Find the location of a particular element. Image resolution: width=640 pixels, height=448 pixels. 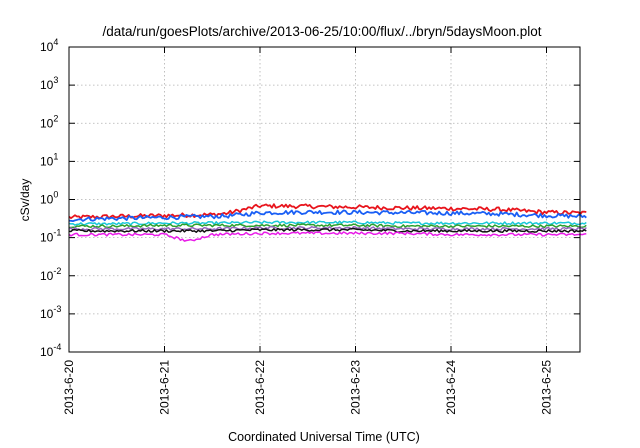

y-tick-label: 10⁻¹ is located at coordinates (50, 236).